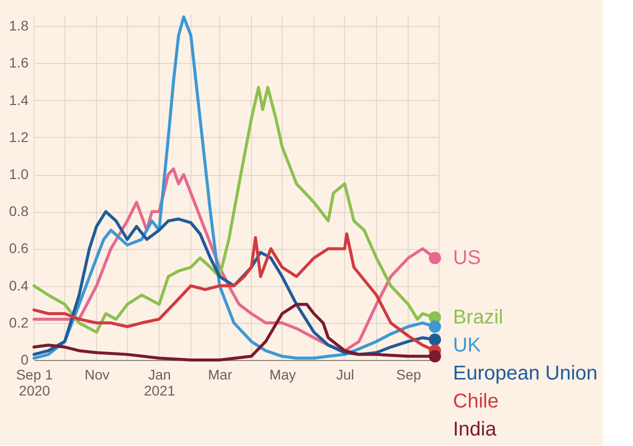 This screenshot has width=633, height=446. Describe the element at coordinates (19, 248) in the screenshot. I see `y-tick-label: 0.6` at that location.